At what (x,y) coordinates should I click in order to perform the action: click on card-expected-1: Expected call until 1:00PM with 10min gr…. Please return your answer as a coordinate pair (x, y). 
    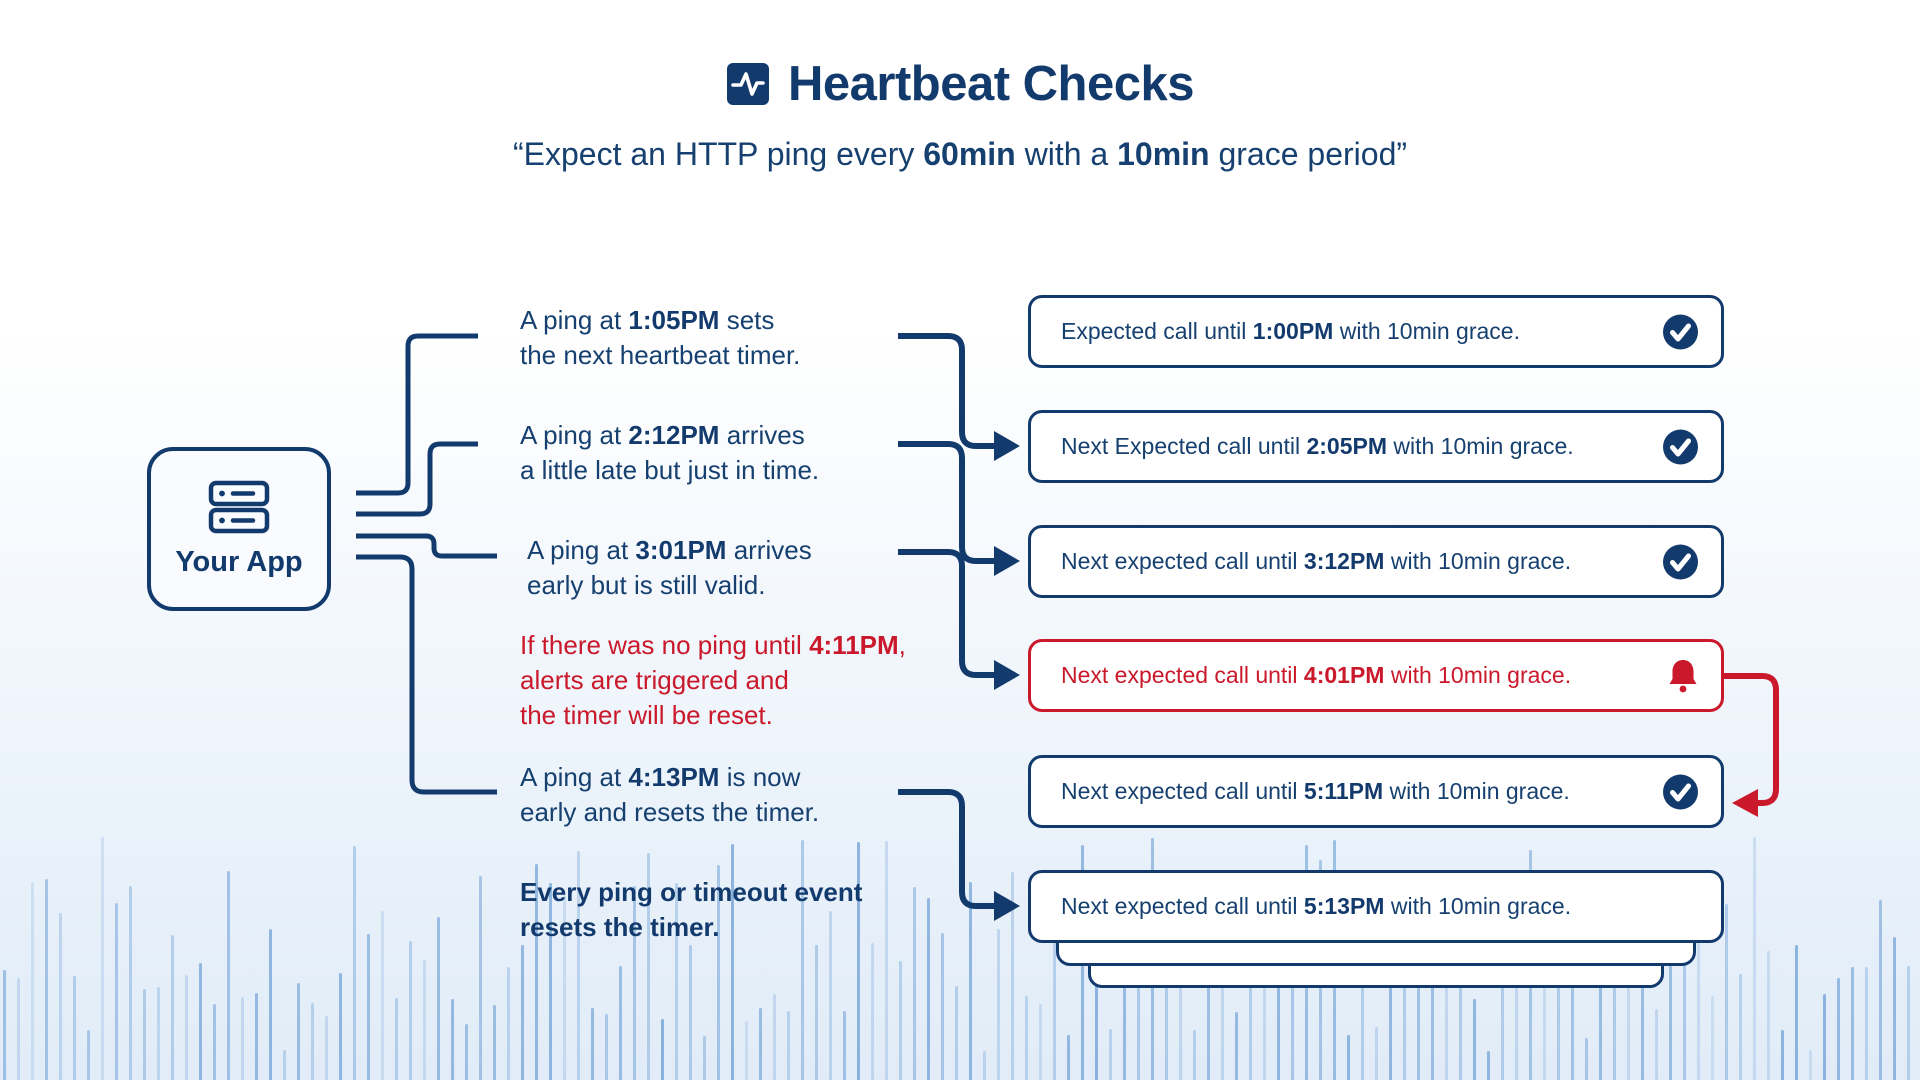
    Looking at the image, I should click on (1376, 331).